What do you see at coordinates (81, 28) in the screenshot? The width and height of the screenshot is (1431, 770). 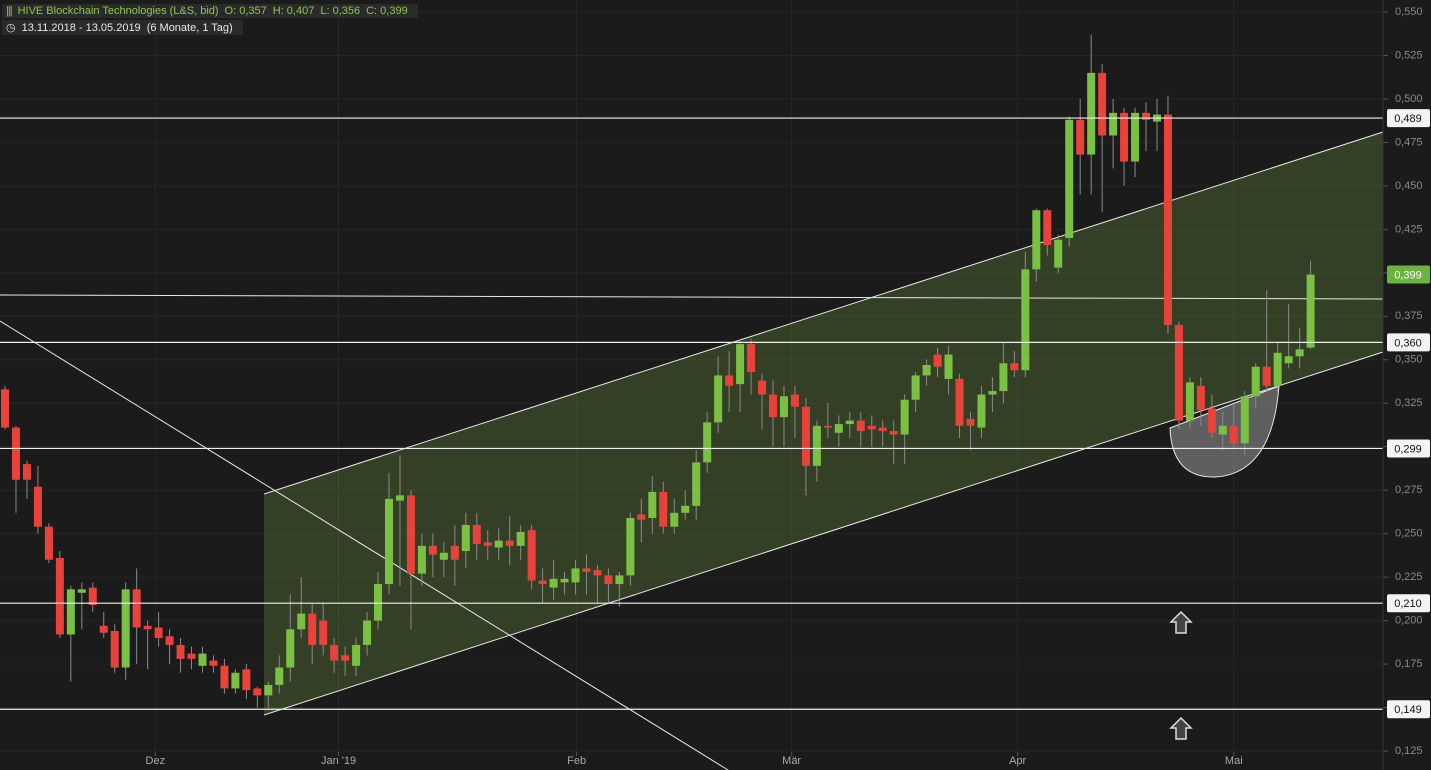 I see `period: 13.11.2018 - 13.05.2019` at bounding box center [81, 28].